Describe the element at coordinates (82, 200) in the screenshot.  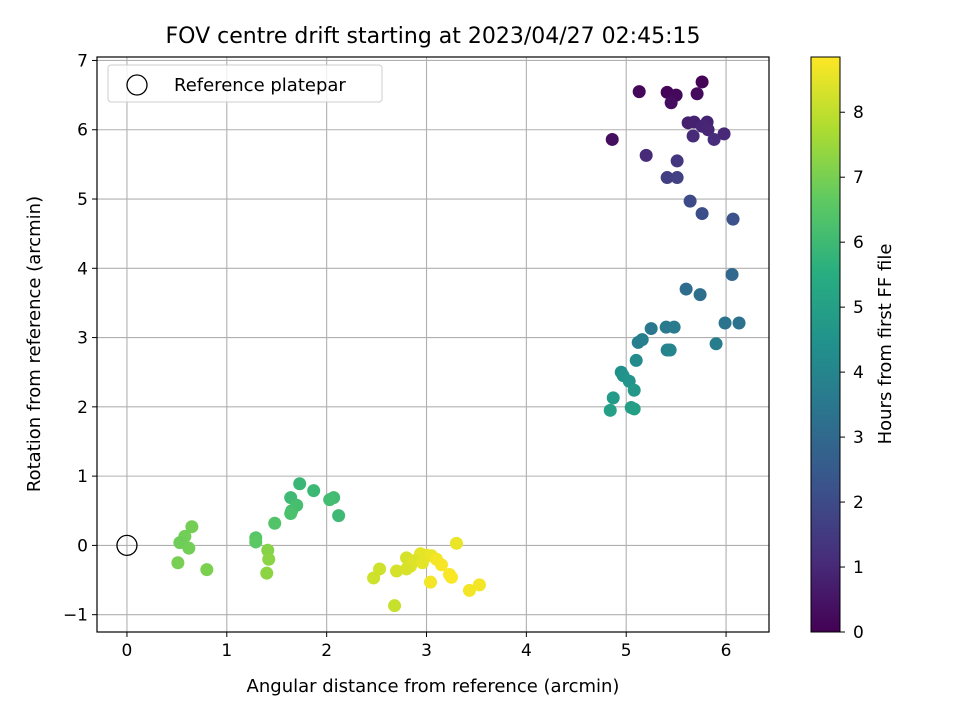
I see `y-tick-label: 5` at that location.